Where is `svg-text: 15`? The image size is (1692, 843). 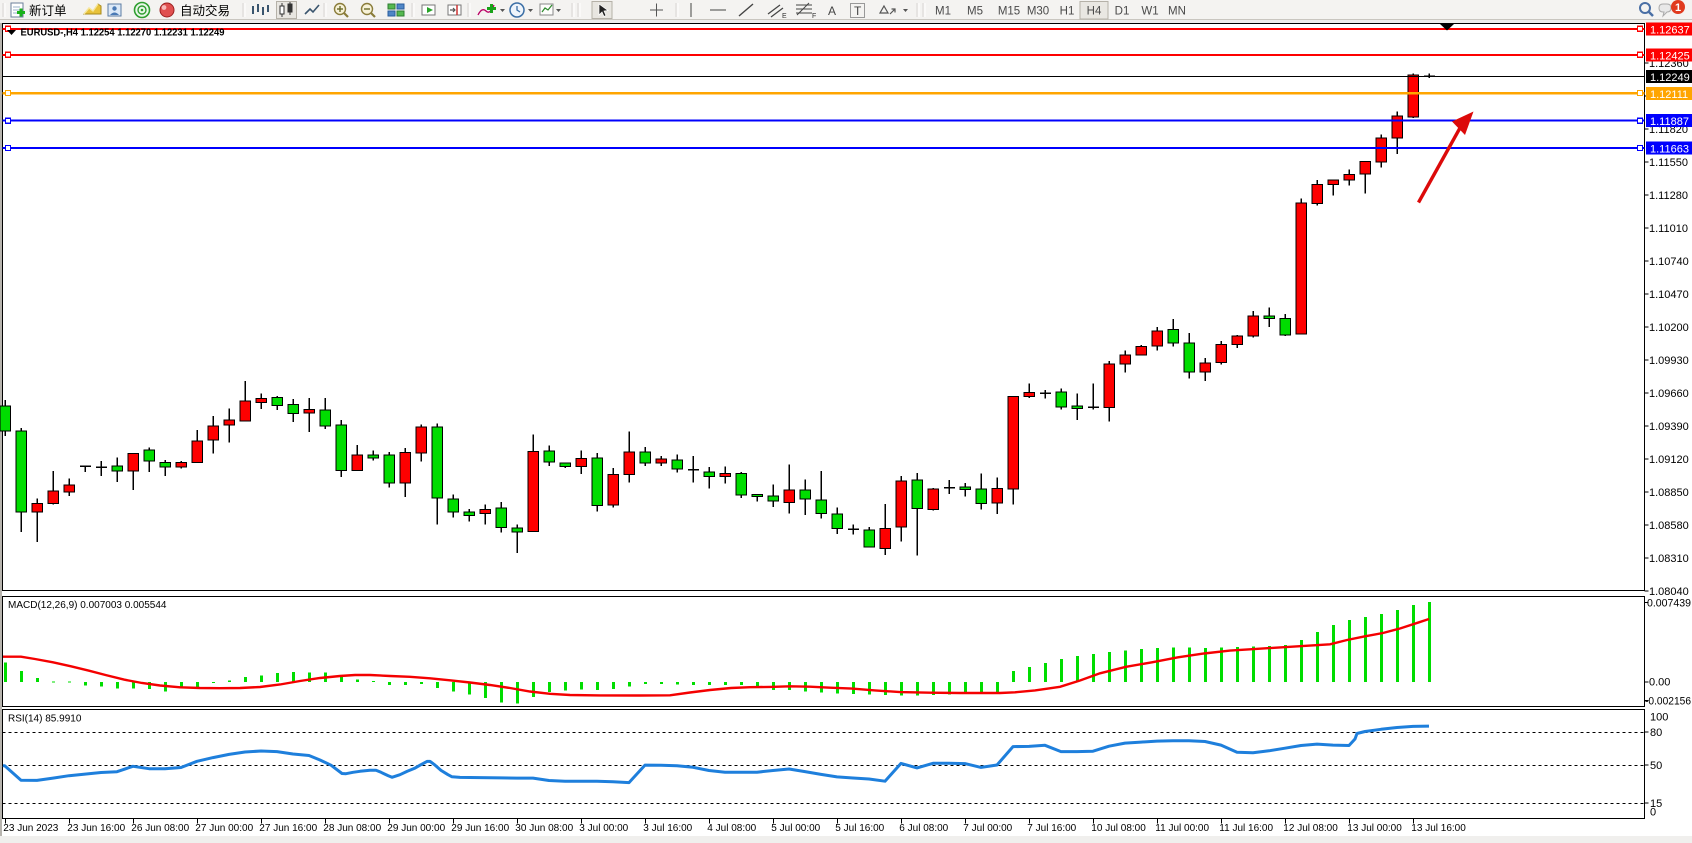
svg-text: 15 is located at coordinates (1656, 804).